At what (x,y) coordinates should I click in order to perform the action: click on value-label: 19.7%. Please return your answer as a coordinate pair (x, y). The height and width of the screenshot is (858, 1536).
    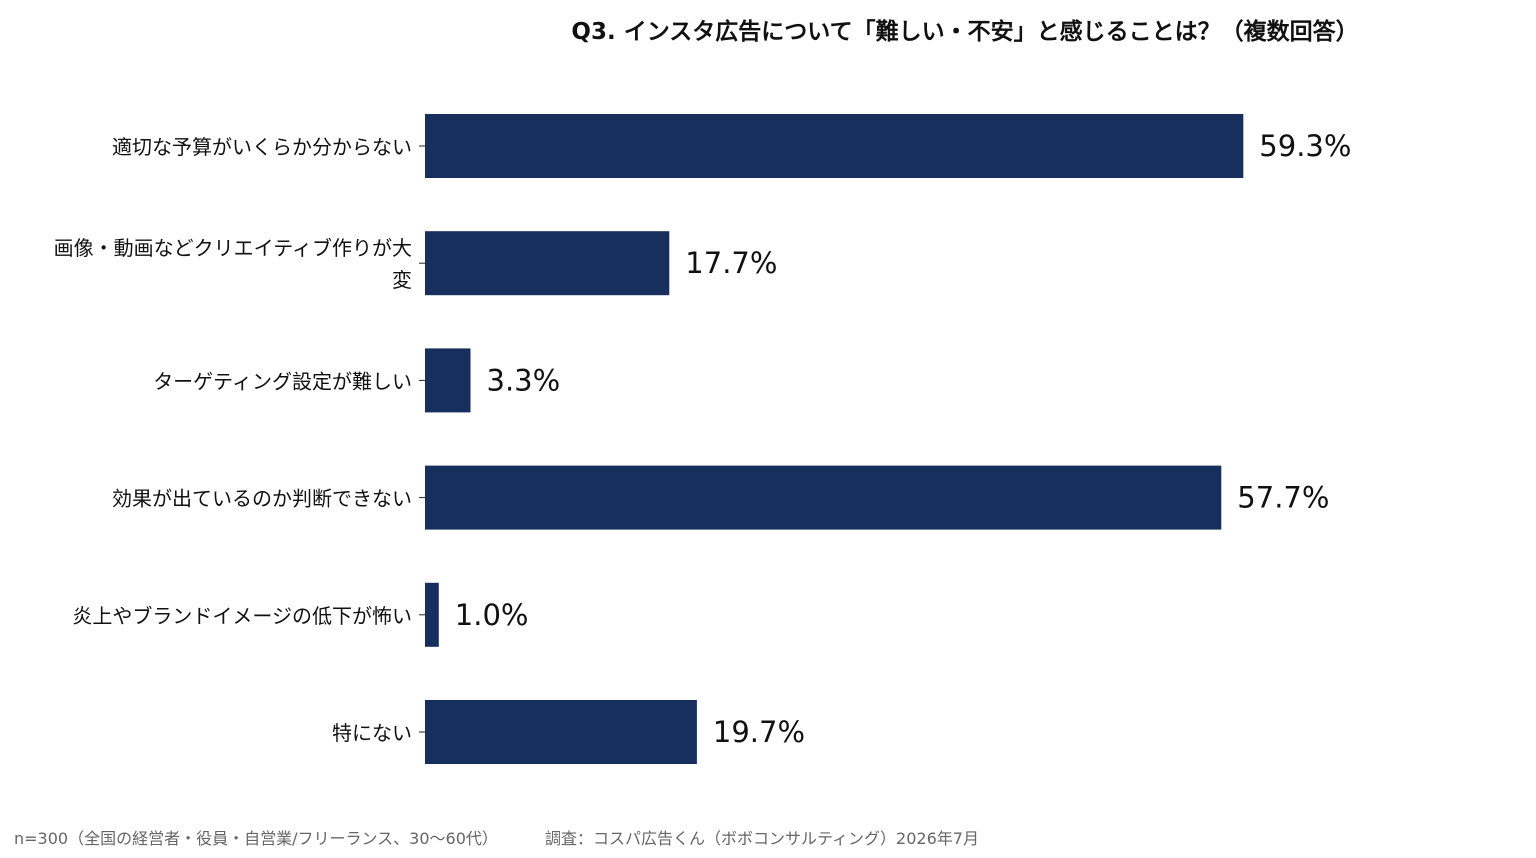
    Looking at the image, I should click on (759, 732).